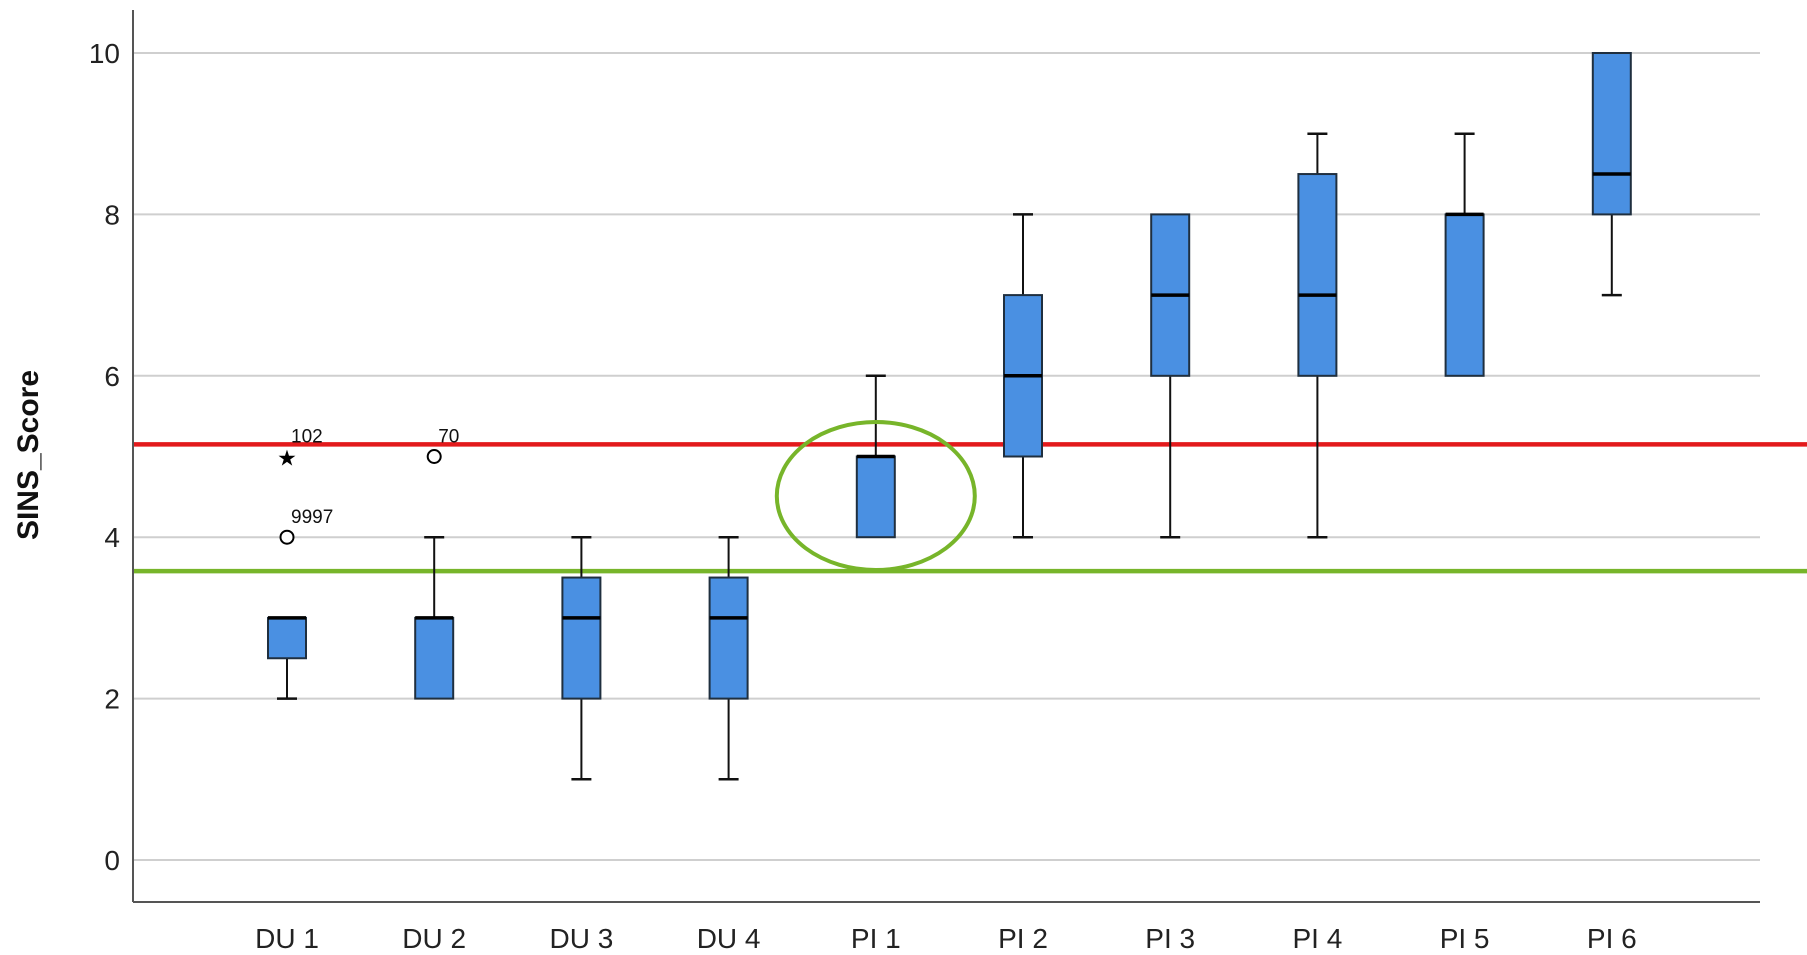  What do you see at coordinates (1317, 938) in the screenshot?
I see `x-tick-label-pi-4: PI 4` at bounding box center [1317, 938].